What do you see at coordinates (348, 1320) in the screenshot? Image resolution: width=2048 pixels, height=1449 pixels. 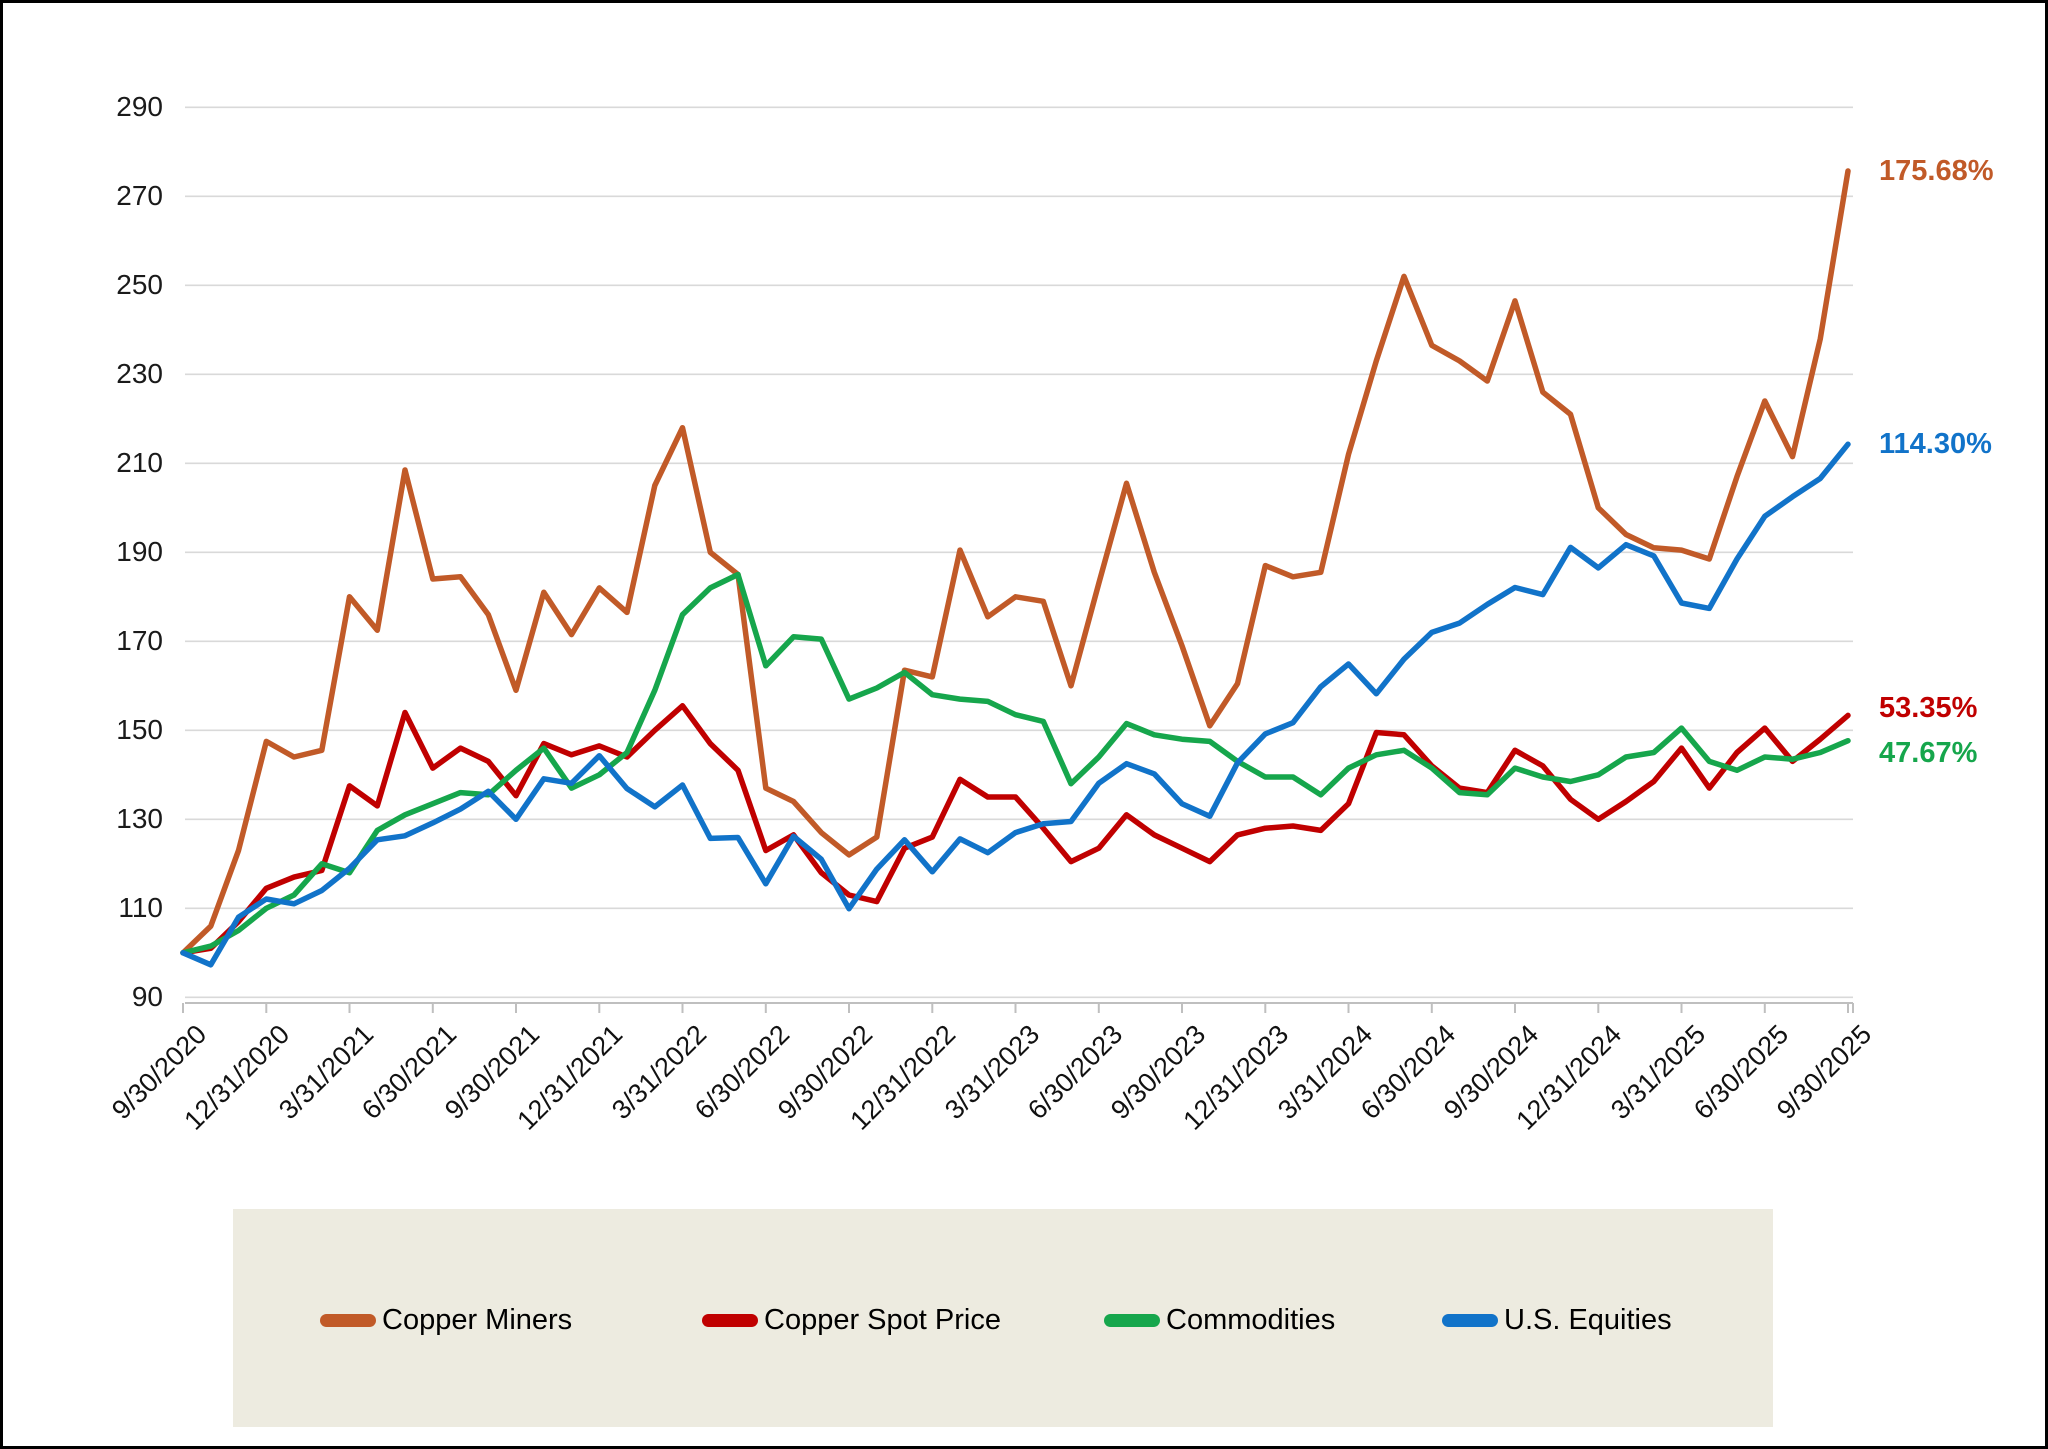 I see `copper-miners-swatch-icon` at bounding box center [348, 1320].